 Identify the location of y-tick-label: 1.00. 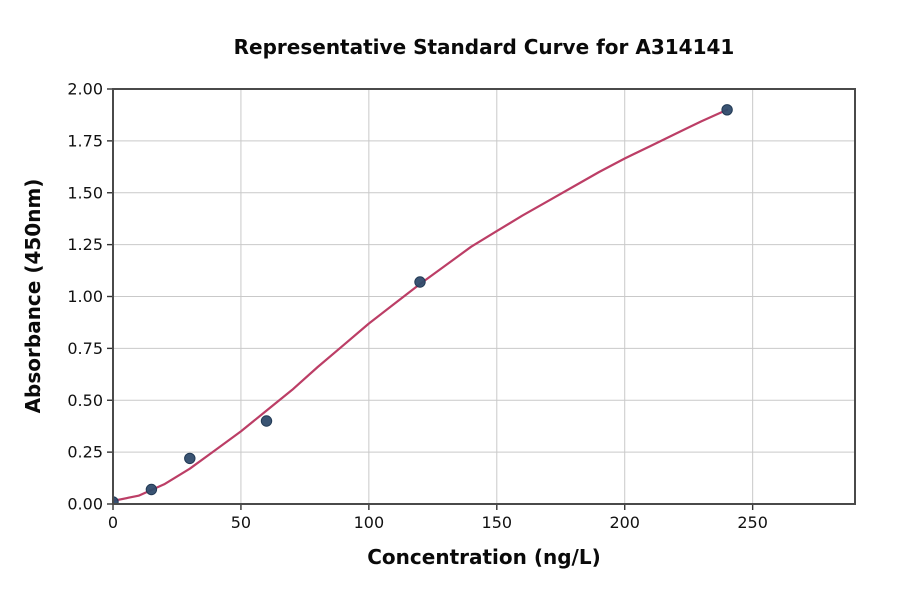
(85, 296).